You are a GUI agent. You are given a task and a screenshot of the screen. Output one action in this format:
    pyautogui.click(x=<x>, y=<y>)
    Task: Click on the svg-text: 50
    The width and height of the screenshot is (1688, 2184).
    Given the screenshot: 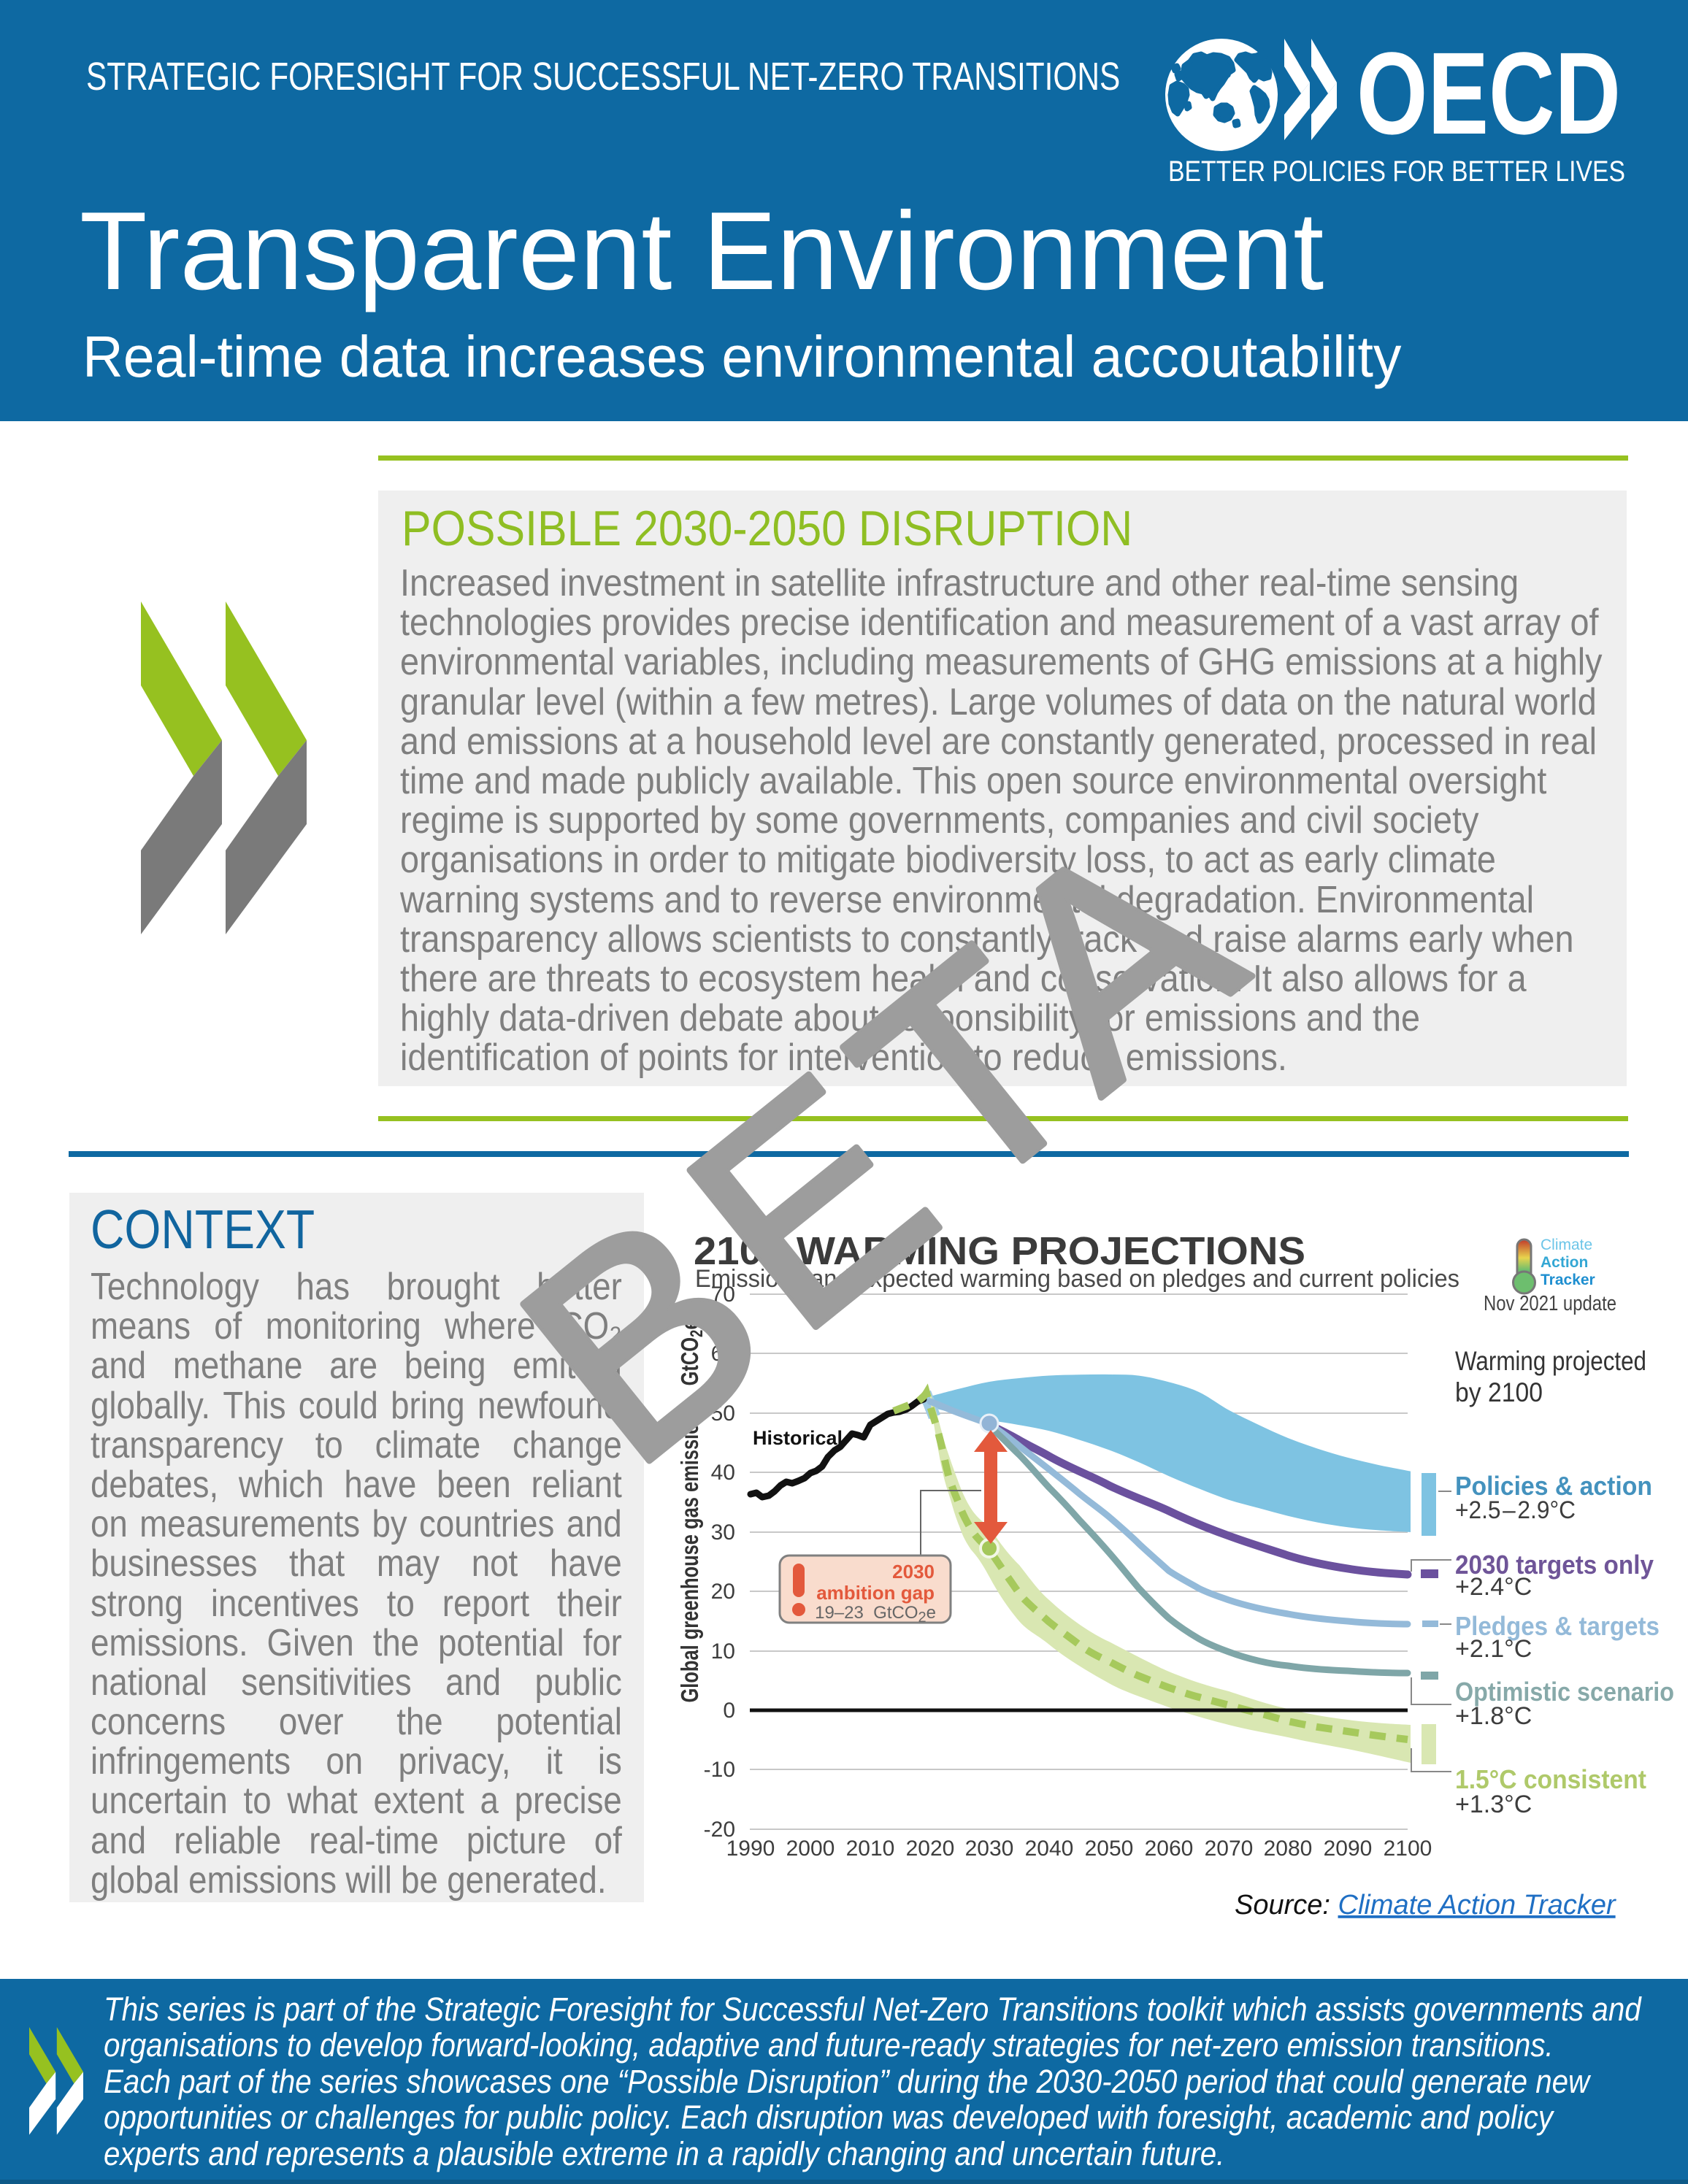 What is the action you would take?
    pyautogui.click(x=723, y=1413)
    